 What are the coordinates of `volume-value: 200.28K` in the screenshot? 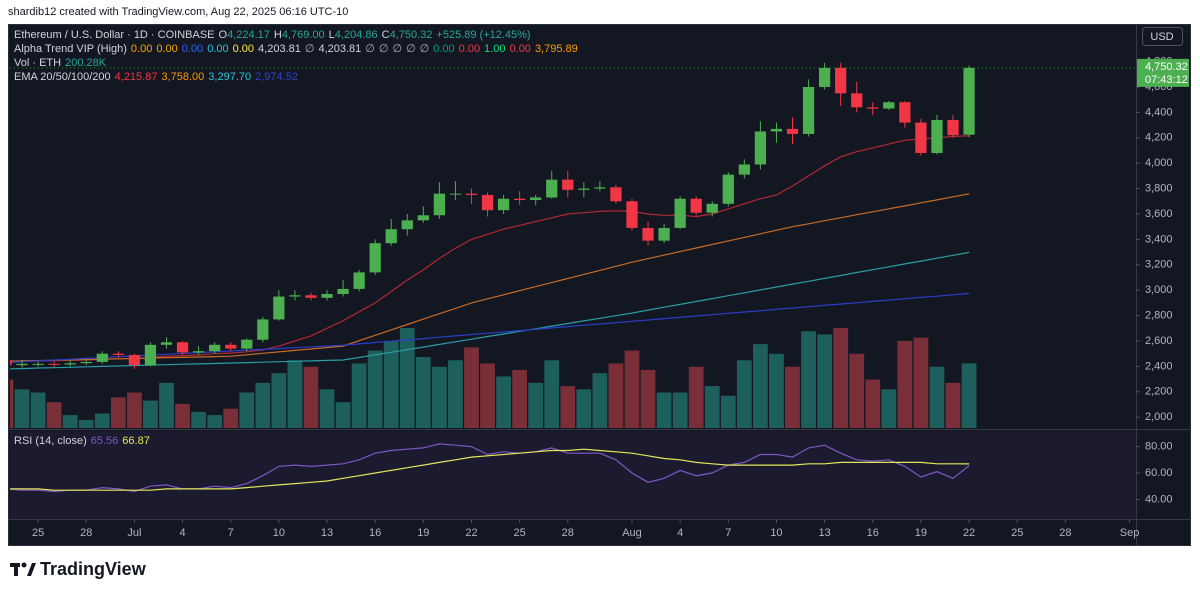 It's located at (86, 63).